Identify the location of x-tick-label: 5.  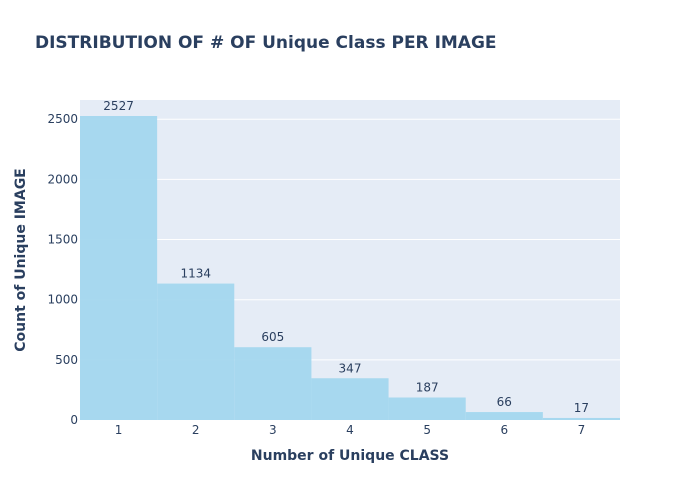
(427, 430).